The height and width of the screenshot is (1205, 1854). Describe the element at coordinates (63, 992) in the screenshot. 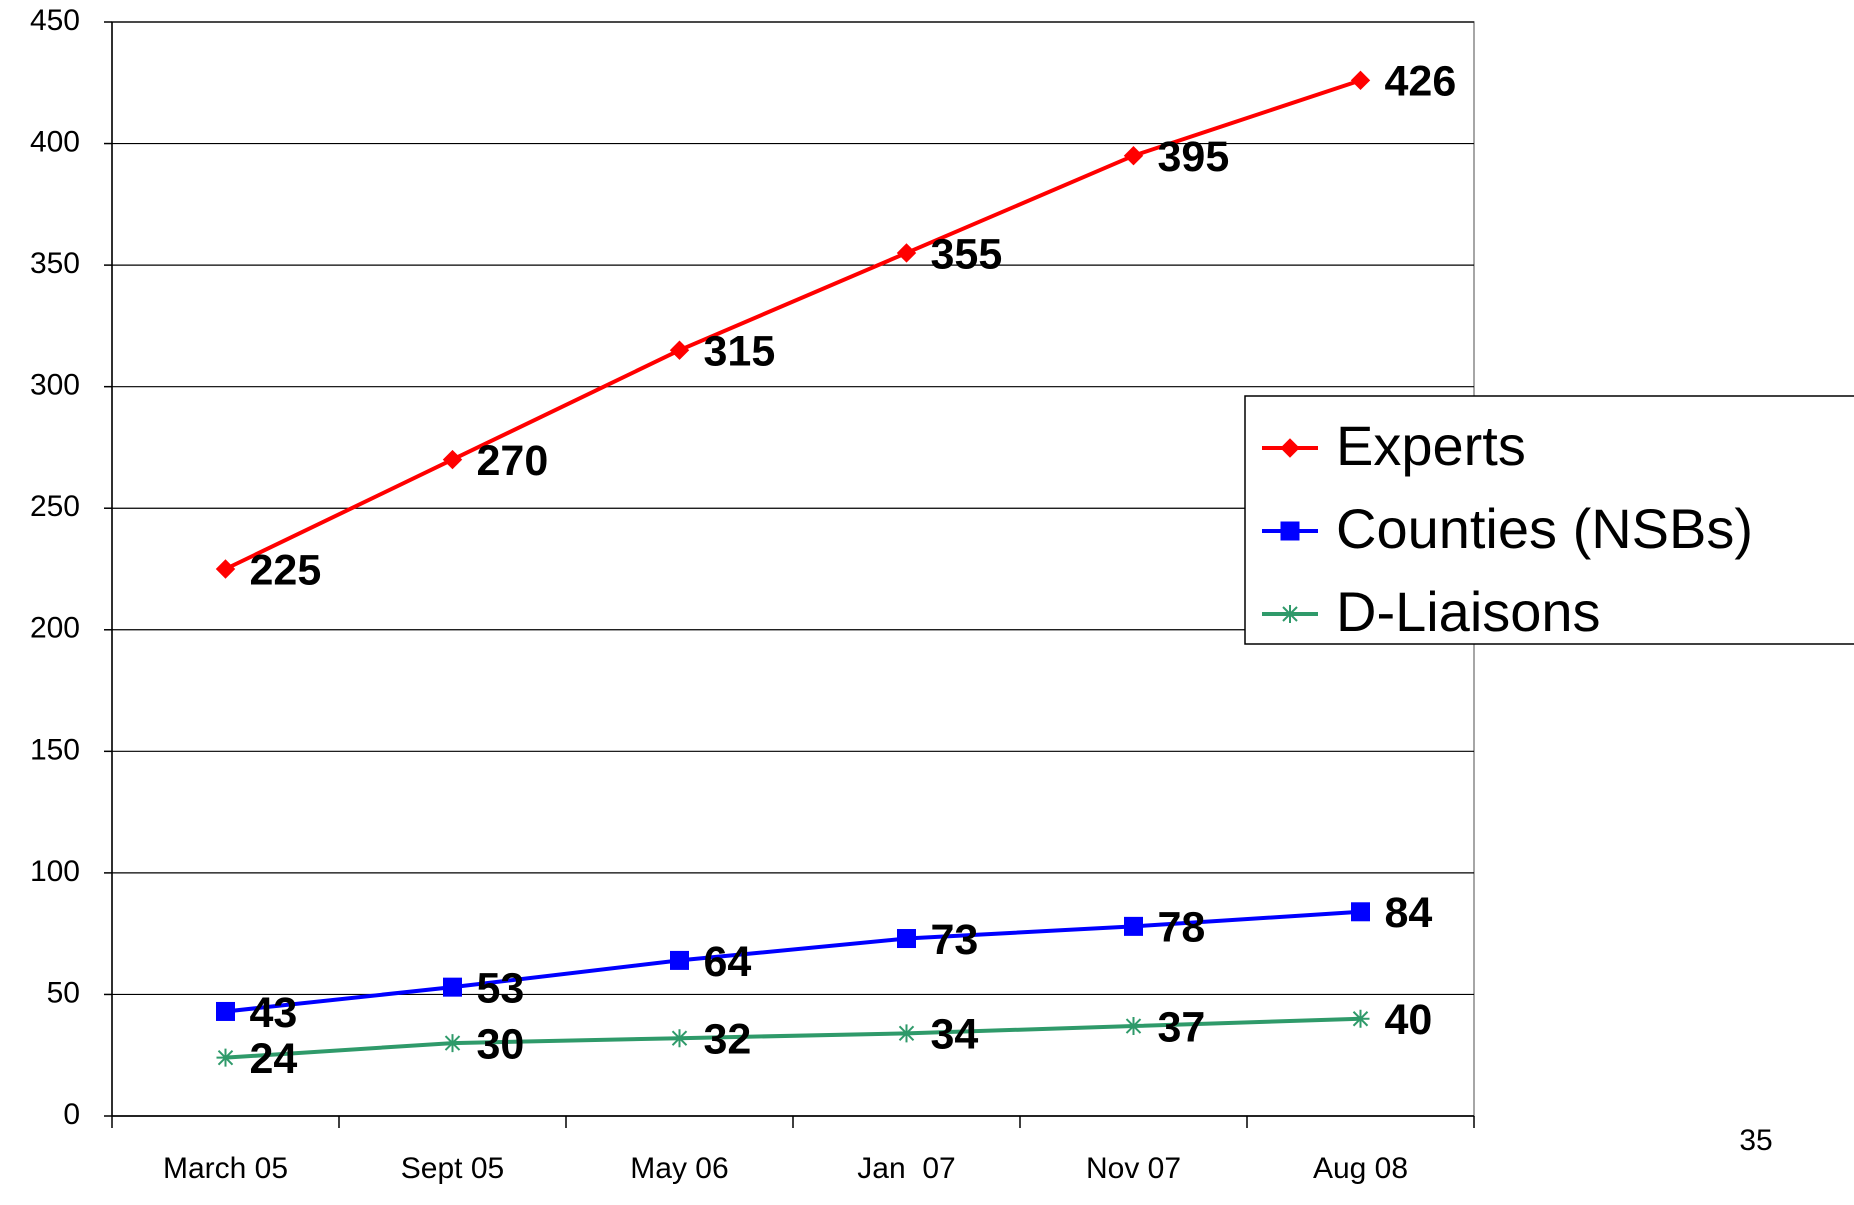

I see `y-tick-label: 50` at that location.